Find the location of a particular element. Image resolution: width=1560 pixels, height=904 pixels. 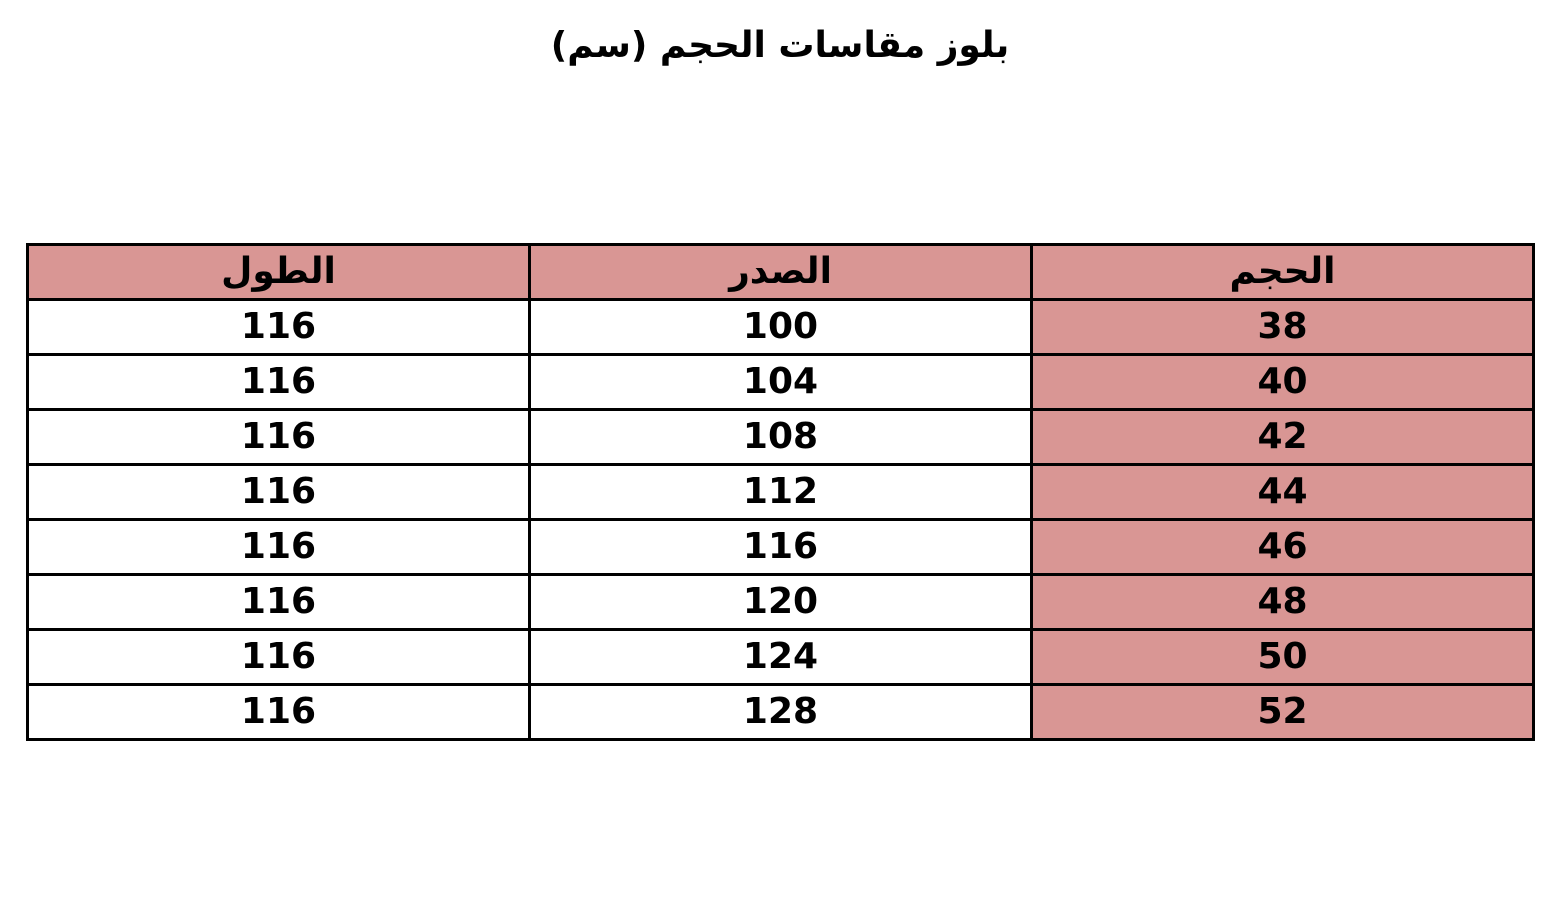

table-row: 50 124 116 is located at coordinates (780, 657).